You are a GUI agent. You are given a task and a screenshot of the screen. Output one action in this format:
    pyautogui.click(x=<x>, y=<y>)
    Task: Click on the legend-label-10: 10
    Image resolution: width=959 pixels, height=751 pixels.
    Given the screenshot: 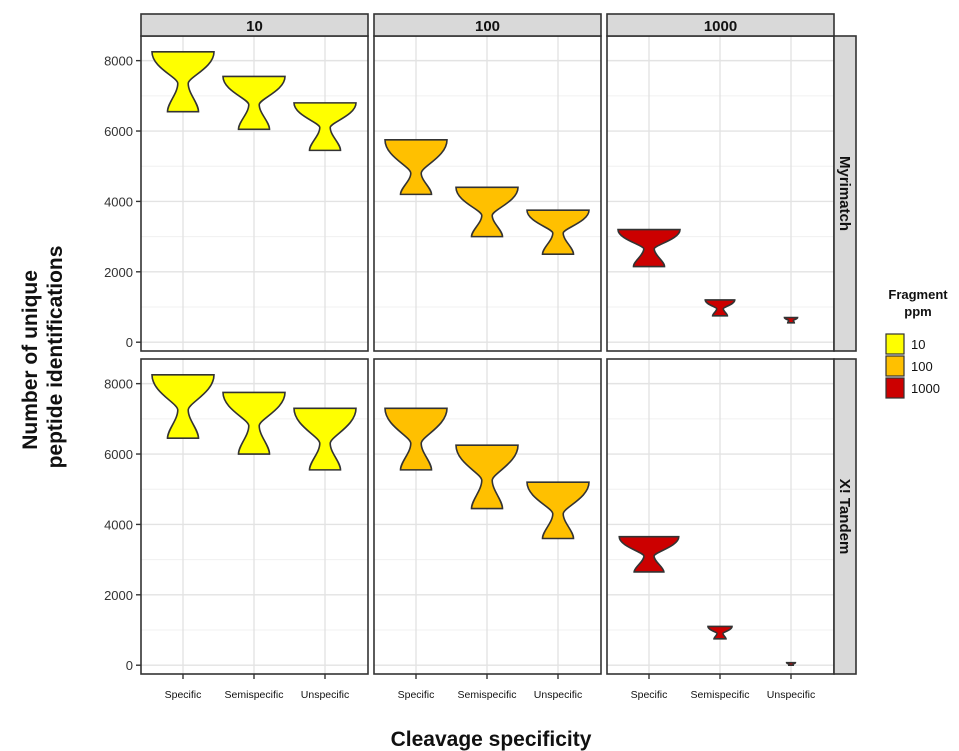 What is the action you would take?
    pyautogui.click(x=918, y=344)
    